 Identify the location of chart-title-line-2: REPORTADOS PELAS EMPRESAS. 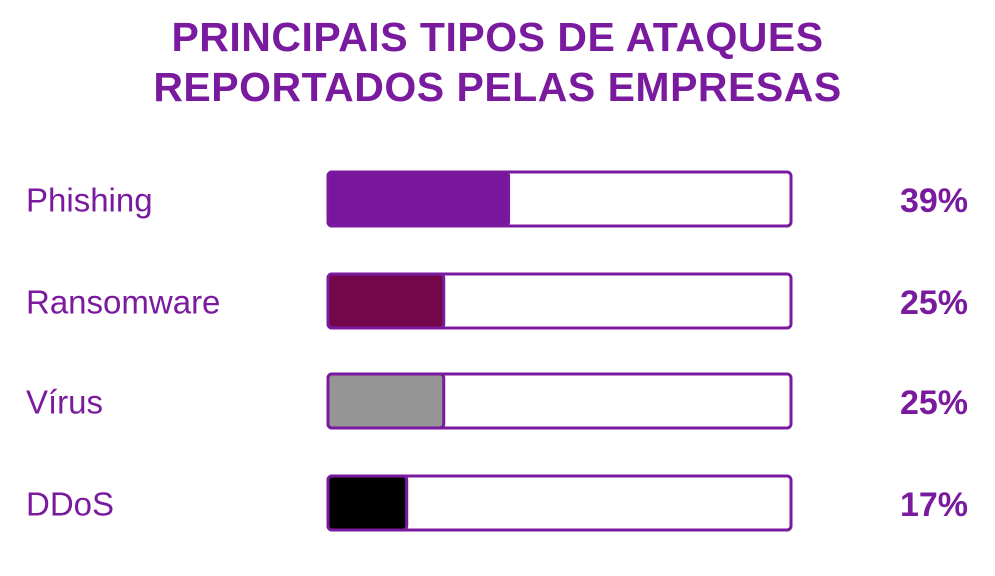
(497, 87).